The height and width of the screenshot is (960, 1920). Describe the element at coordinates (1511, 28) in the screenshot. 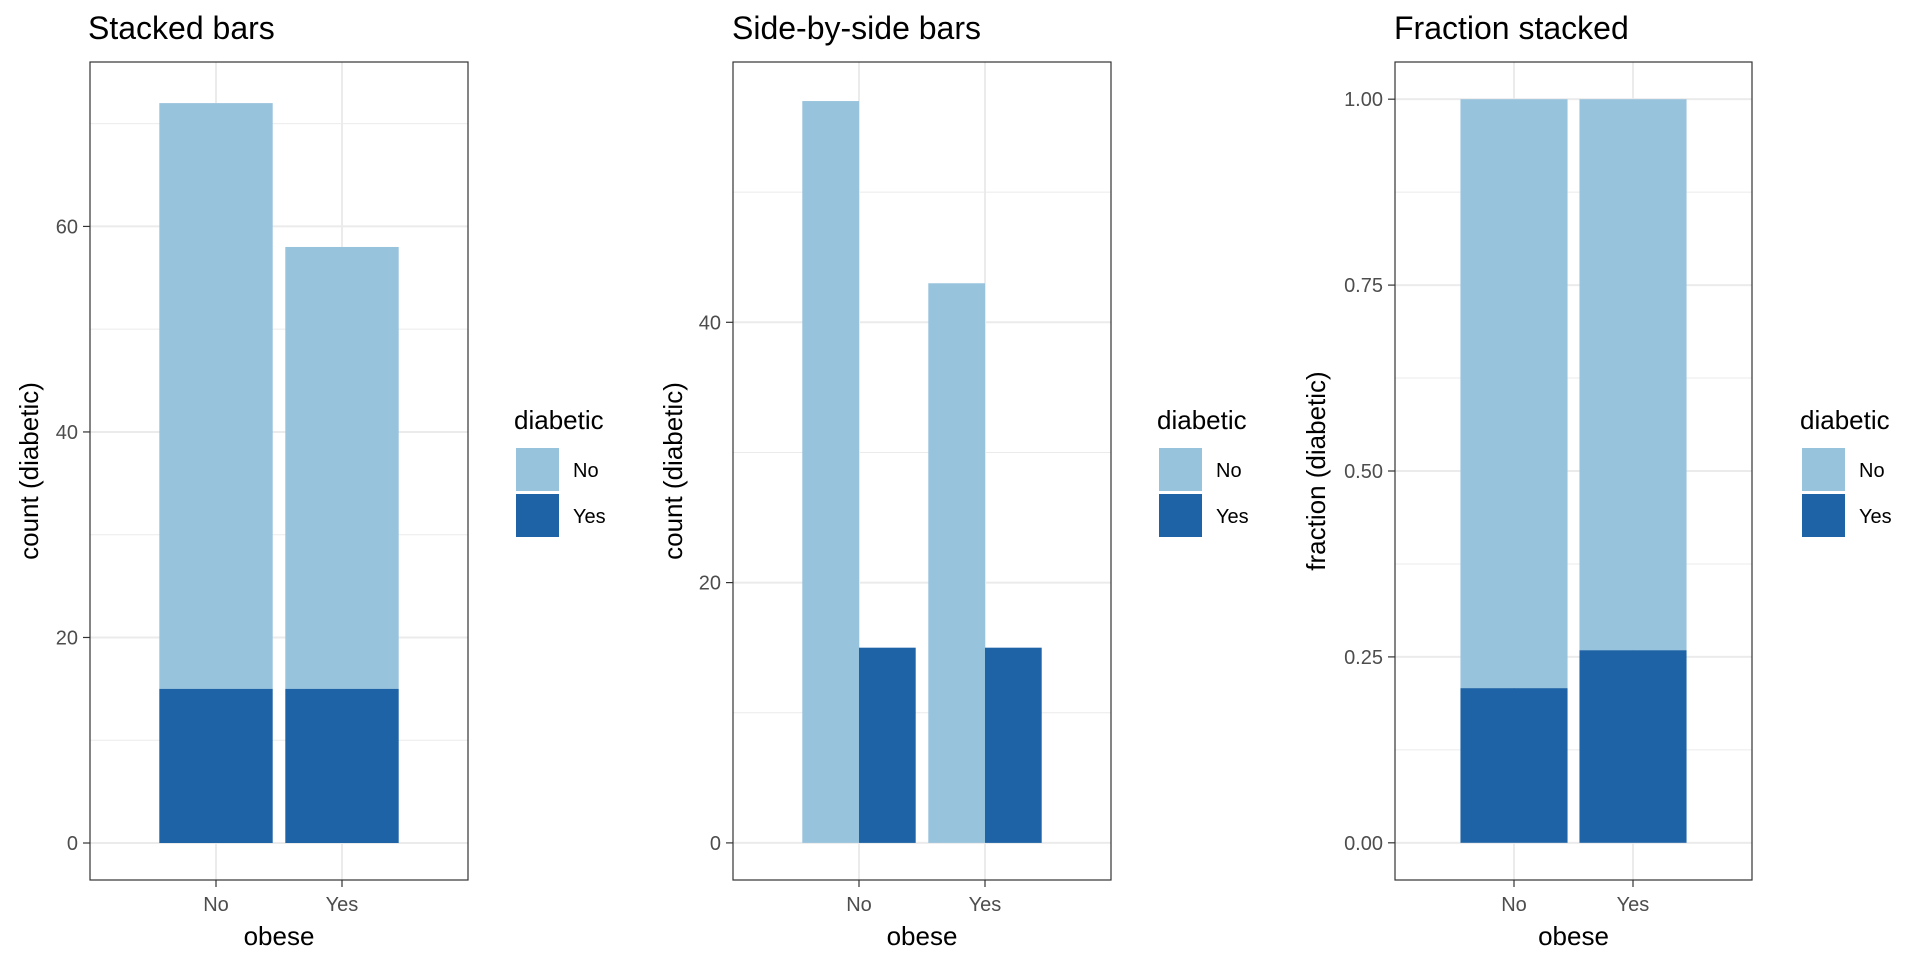

I see `chart-title: Fraction stacked` at that location.